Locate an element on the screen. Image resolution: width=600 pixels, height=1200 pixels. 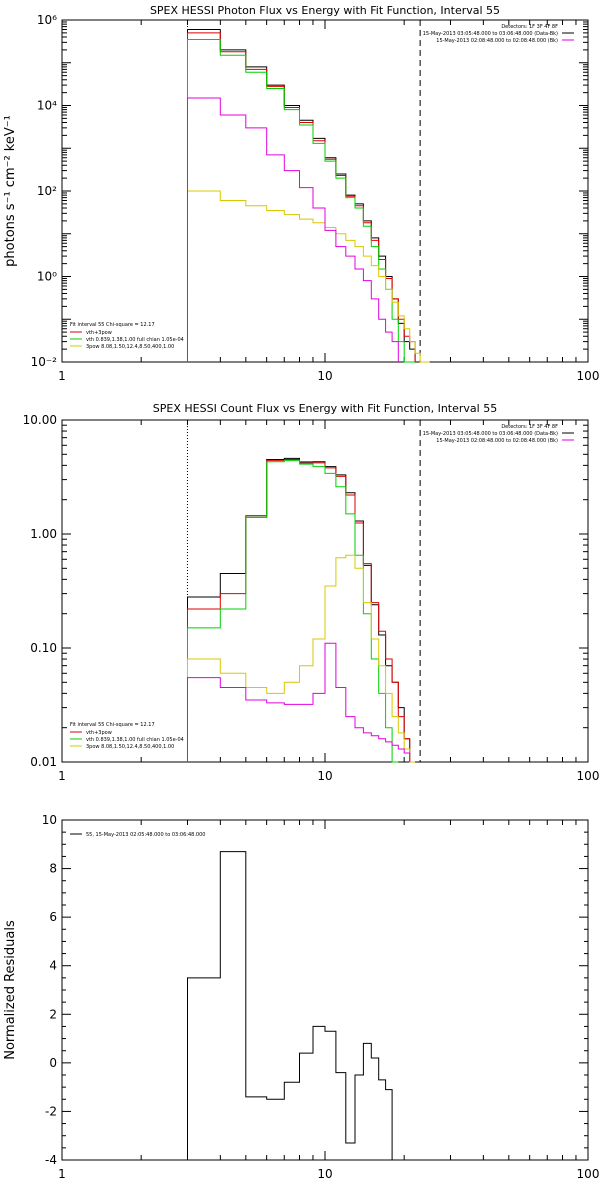
y-tick-label: 10⁰ is located at coordinates (47, 277).